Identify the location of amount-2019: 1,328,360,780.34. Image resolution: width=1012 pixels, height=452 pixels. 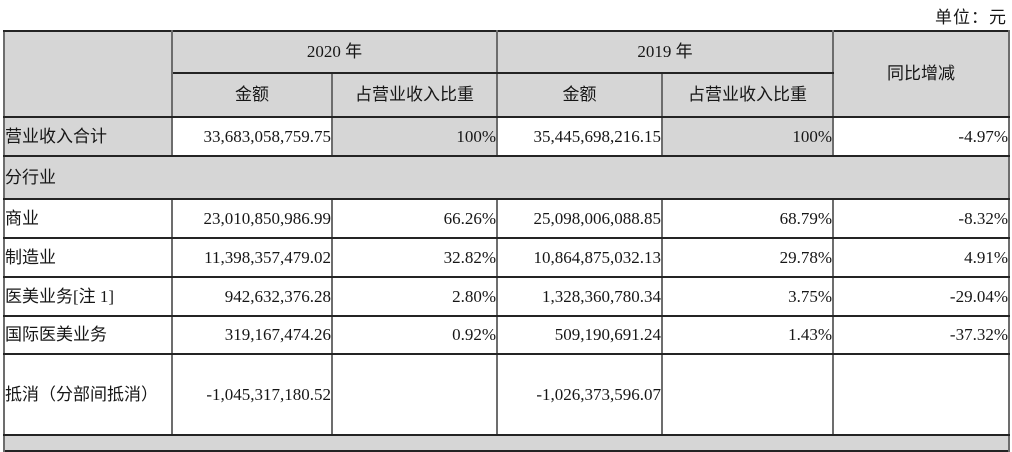
(579, 296).